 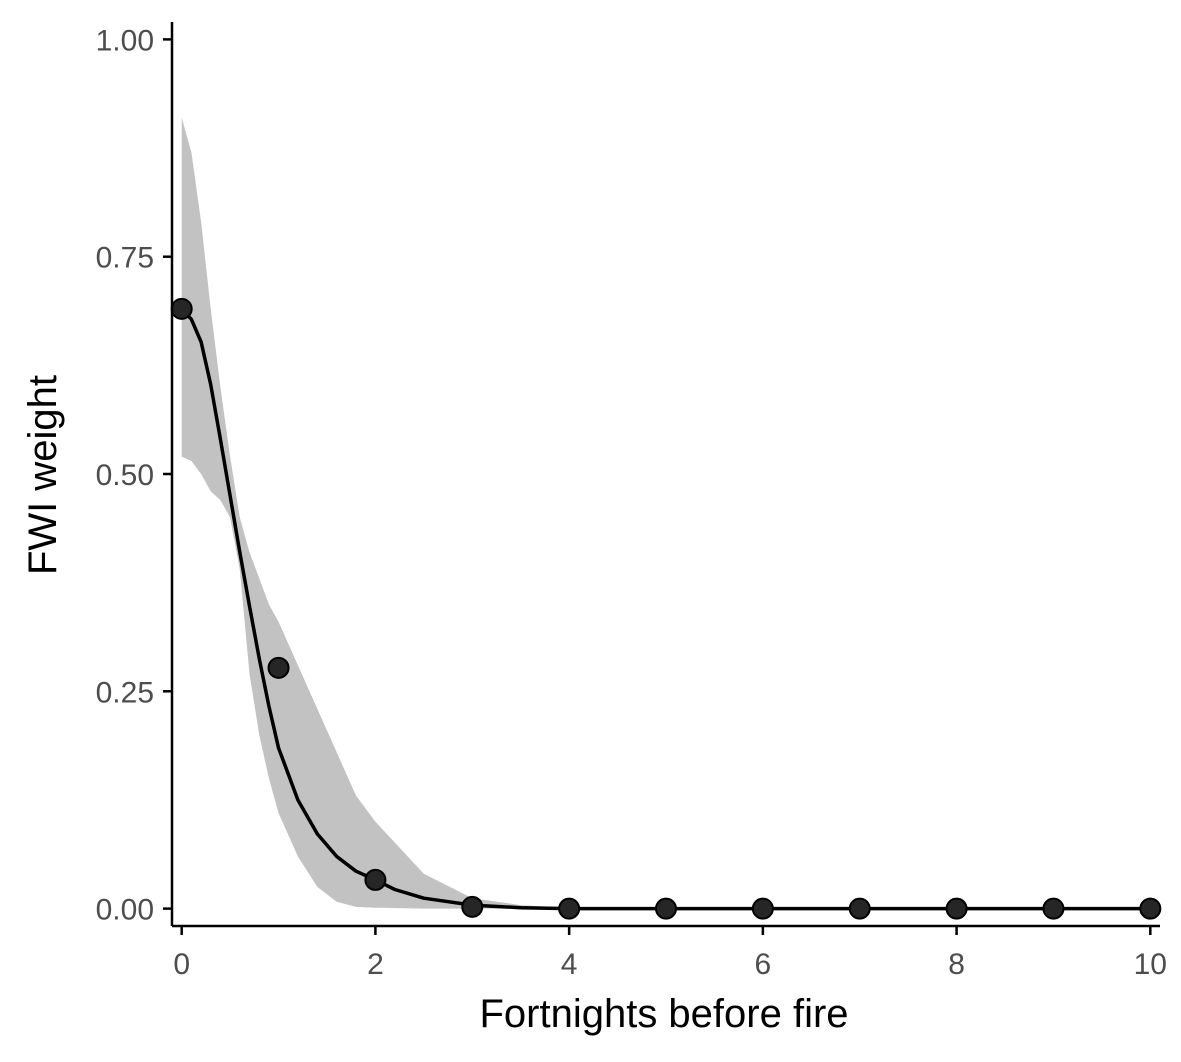 I want to click on x-tick-label: 8, so click(x=956, y=964).